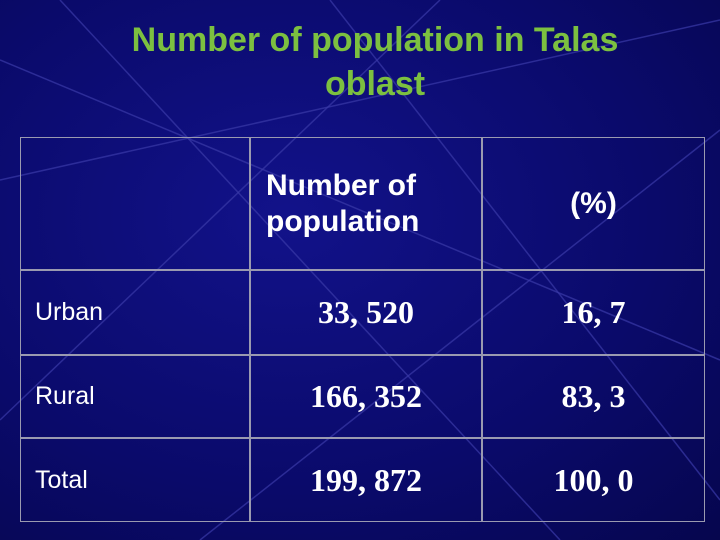  I want to click on table-cell: 100, 0, so click(593, 480).